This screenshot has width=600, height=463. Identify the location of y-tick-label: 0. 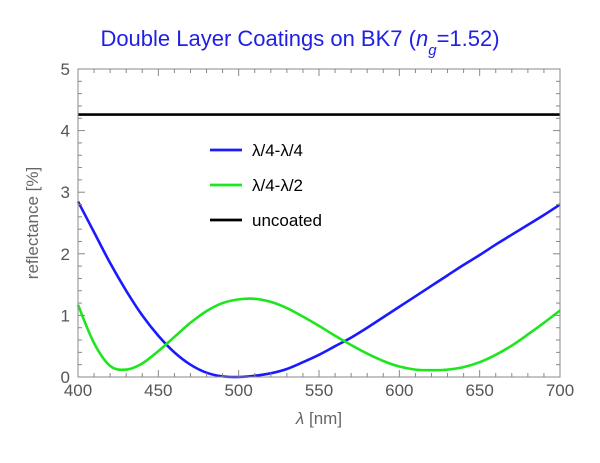
(65, 377).